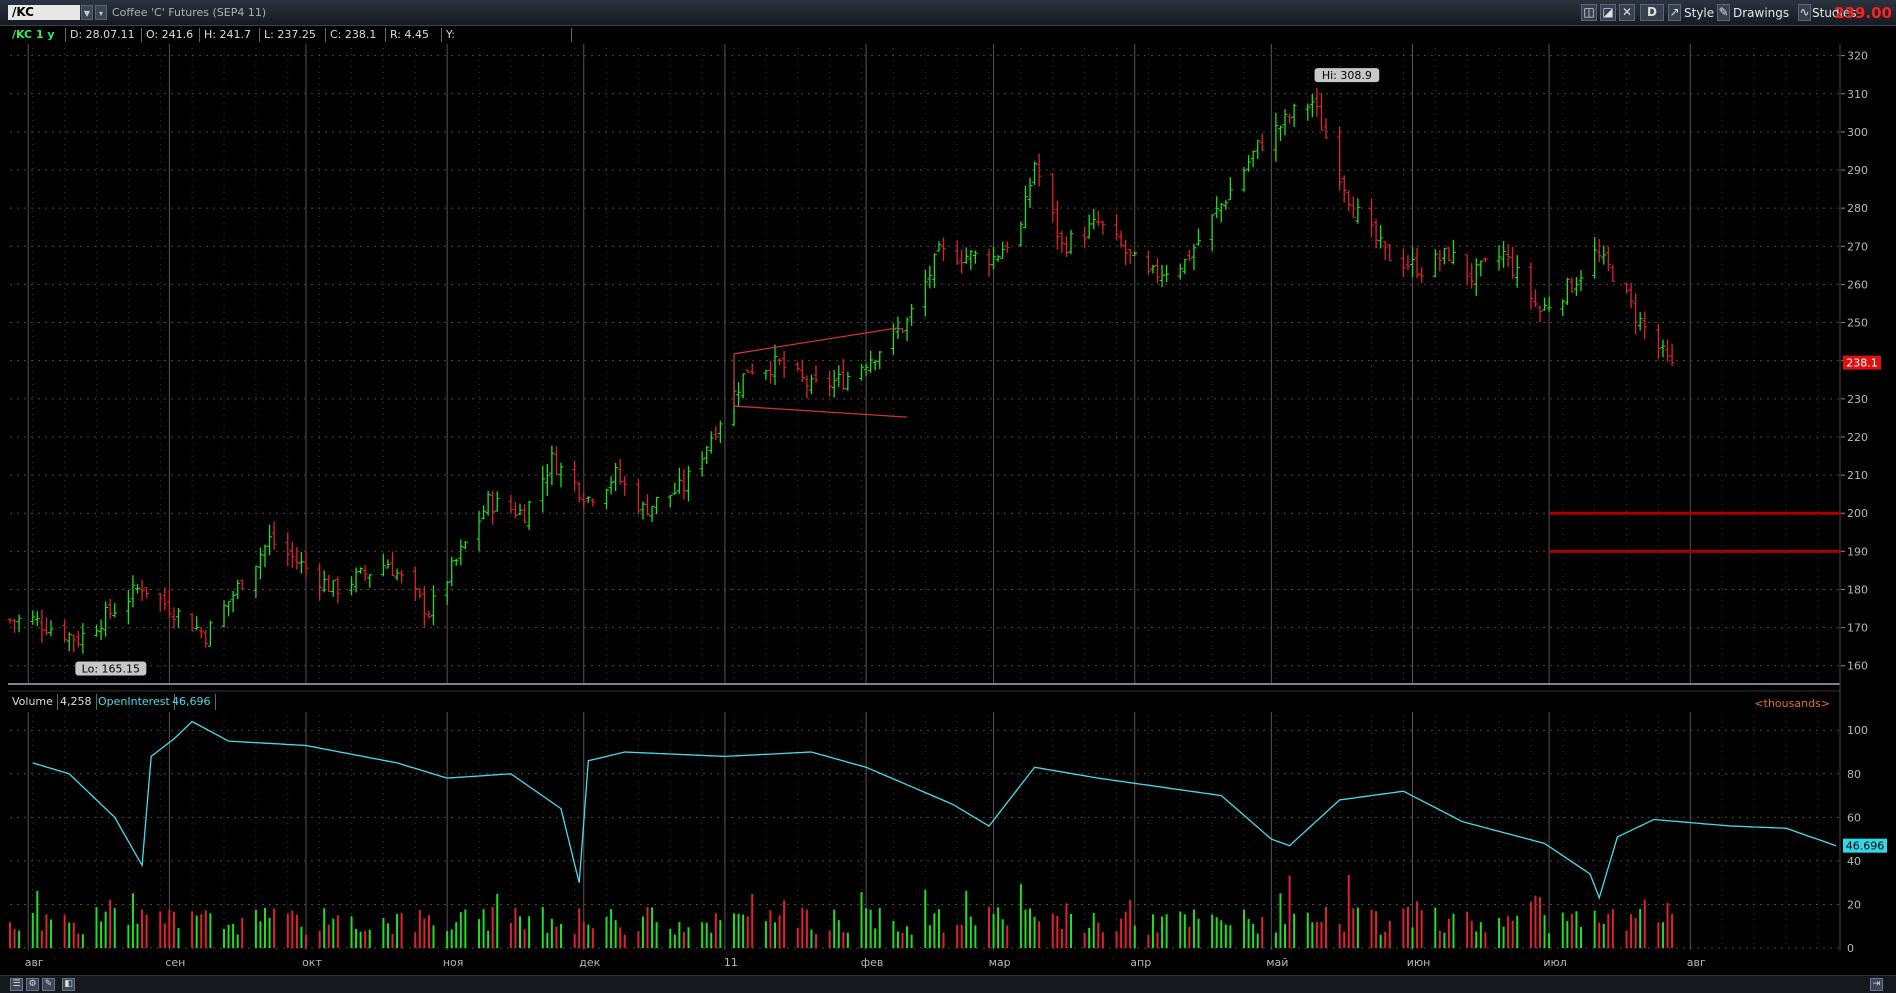  What do you see at coordinates (293, 35) in the screenshot?
I see `bar-low: L: 237.25` at bounding box center [293, 35].